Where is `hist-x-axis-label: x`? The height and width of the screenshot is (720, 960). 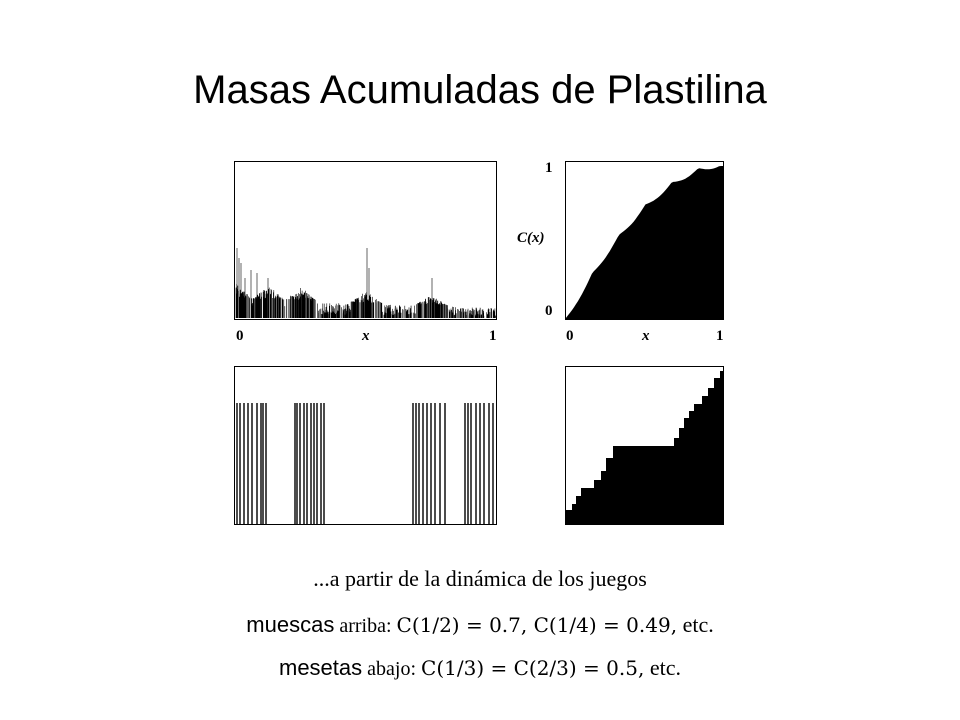
hist-x-axis-label: x is located at coordinates (366, 336).